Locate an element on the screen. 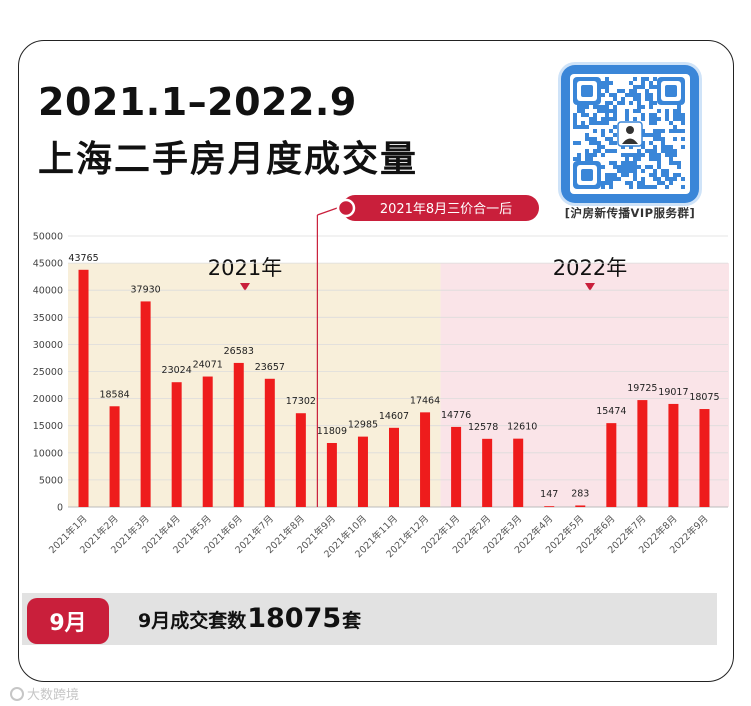 The width and height of the screenshot is (751, 706). watermark: 大数跨境 is located at coordinates (44, 693).